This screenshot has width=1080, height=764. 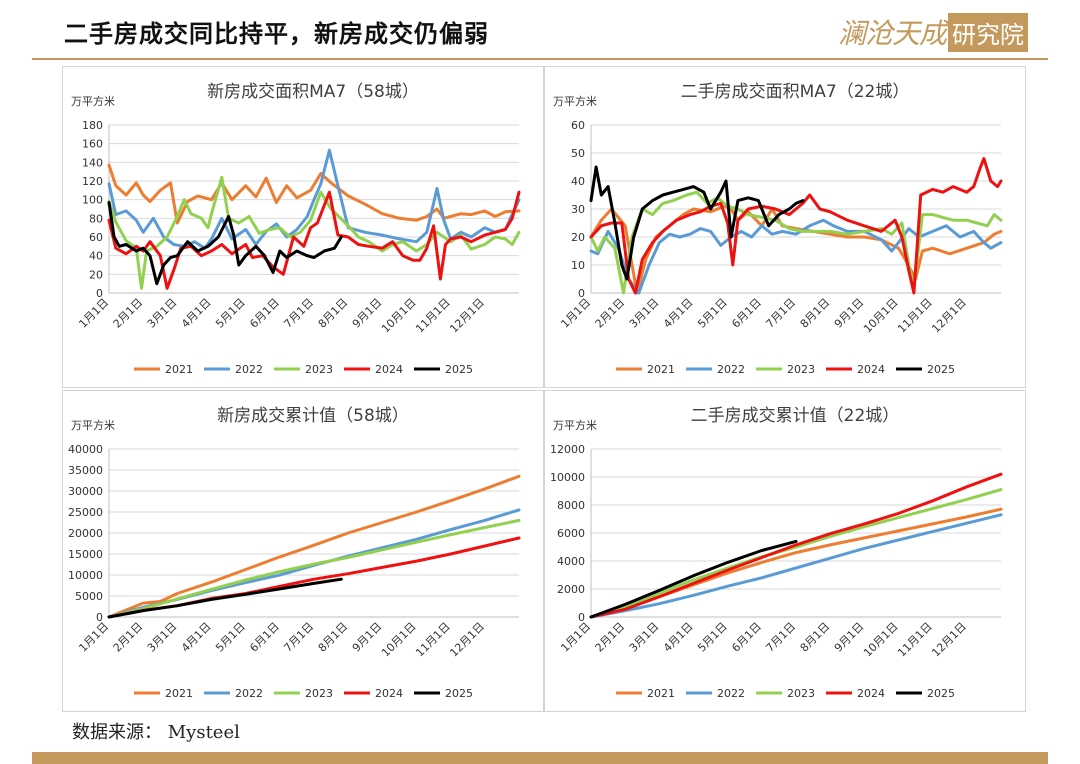 I want to click on header-divider, so click(x=540, y=59).